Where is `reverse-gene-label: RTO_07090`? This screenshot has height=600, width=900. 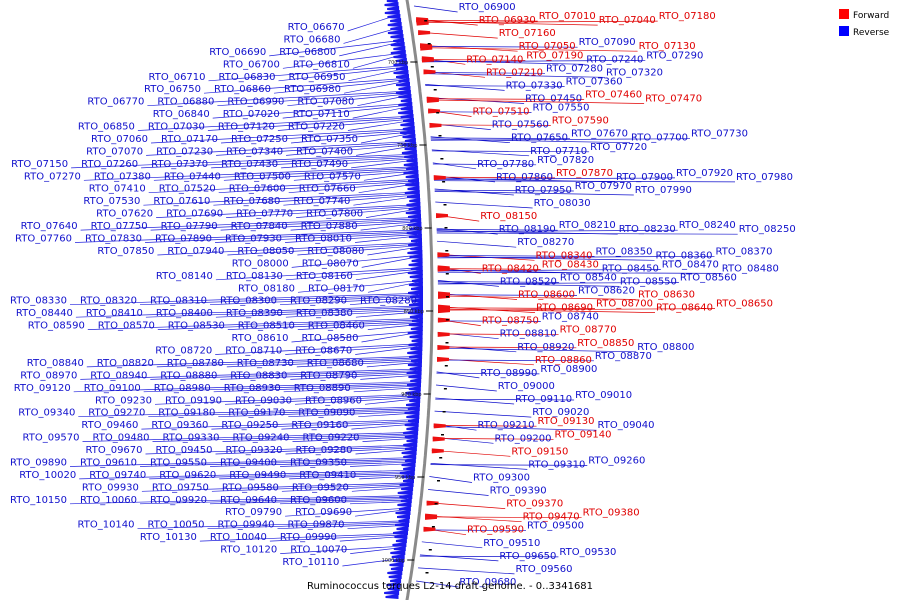
reverse-gene-label: RTO_07090 is located at coordinates (607, 42).